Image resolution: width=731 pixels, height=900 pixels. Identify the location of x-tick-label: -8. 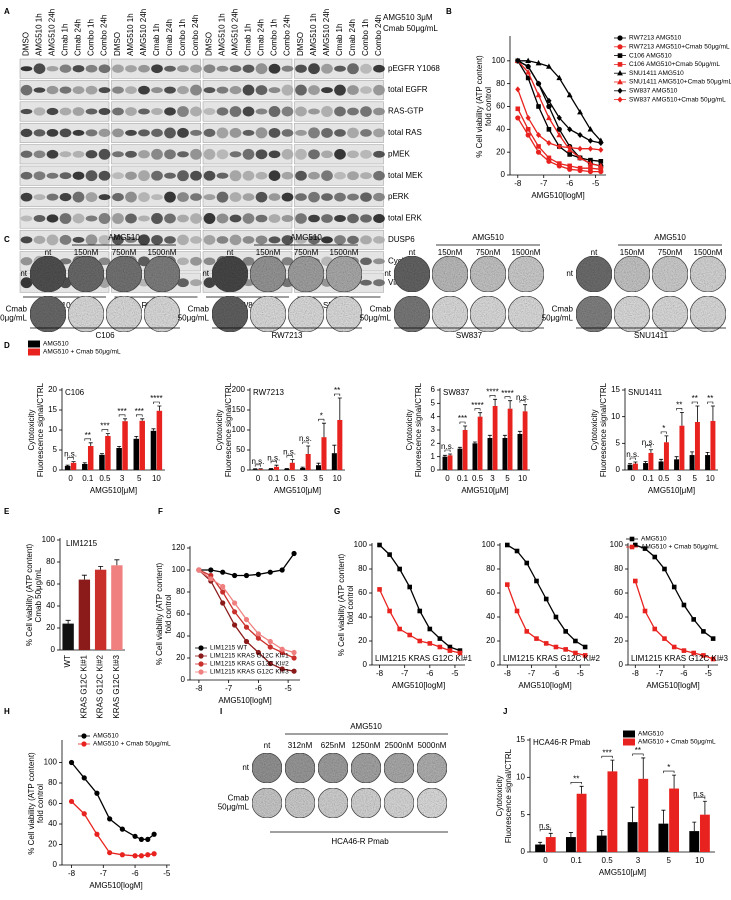
(508, 673).